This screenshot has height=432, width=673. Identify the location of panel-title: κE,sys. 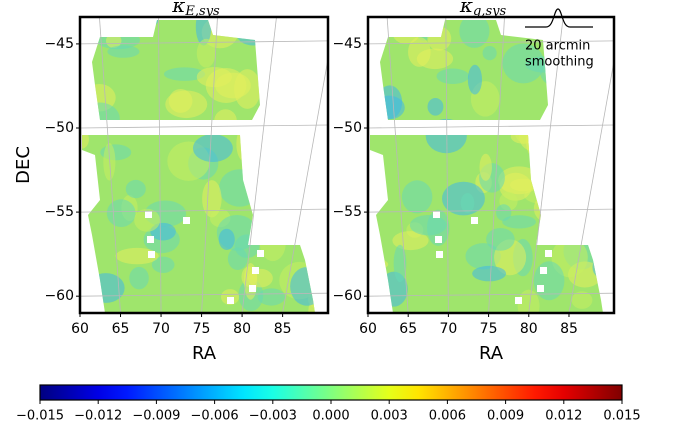
(195, 9).